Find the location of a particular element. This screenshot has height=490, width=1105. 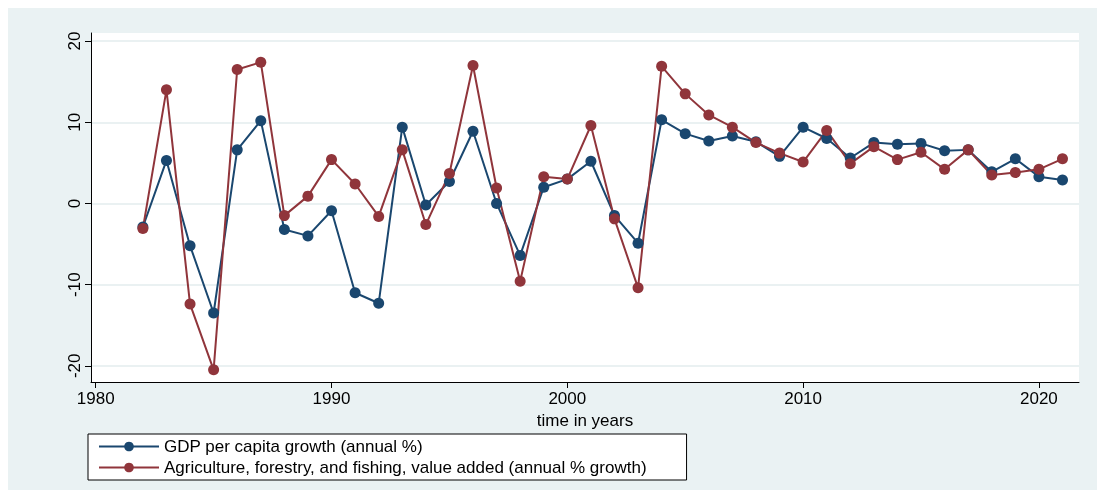

y-tick-label: -20 is located at coordinates (74, 366).